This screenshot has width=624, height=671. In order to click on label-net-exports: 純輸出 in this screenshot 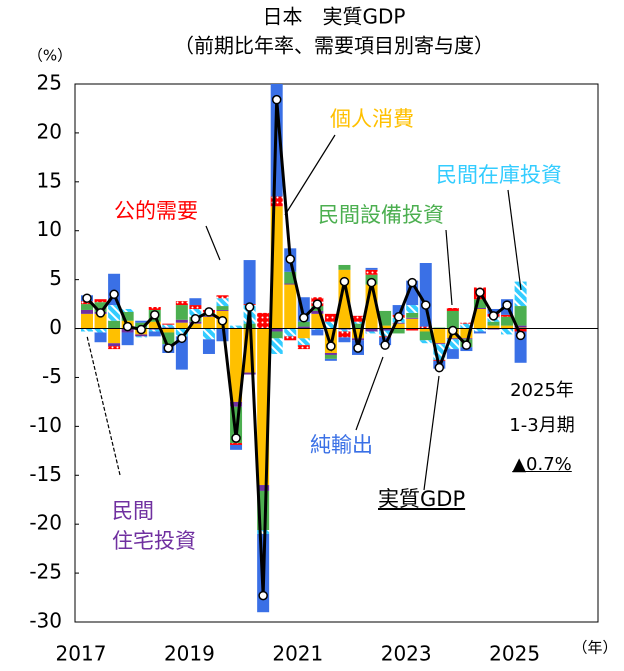, I will do `click(341, 445)`.